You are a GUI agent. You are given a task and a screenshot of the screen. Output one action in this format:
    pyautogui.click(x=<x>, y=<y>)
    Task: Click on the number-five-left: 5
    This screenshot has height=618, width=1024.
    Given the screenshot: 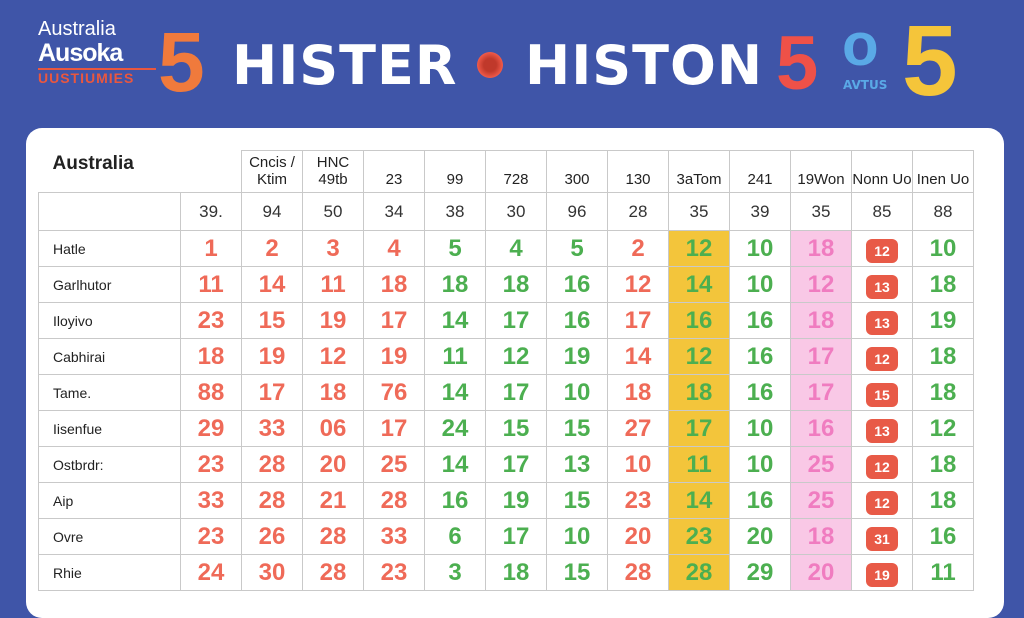 What is the action you would take?
    pyautogui.click(x=181, y=62)
    